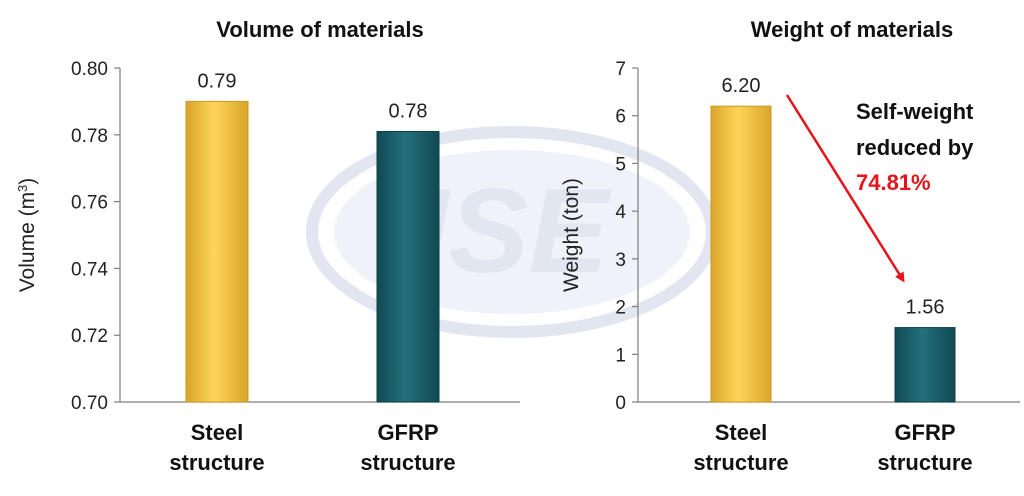  What do you see at coordinates (925, 308) in the screenshot?
I see `data-label: 1.56` at bounding box center [925, 308].